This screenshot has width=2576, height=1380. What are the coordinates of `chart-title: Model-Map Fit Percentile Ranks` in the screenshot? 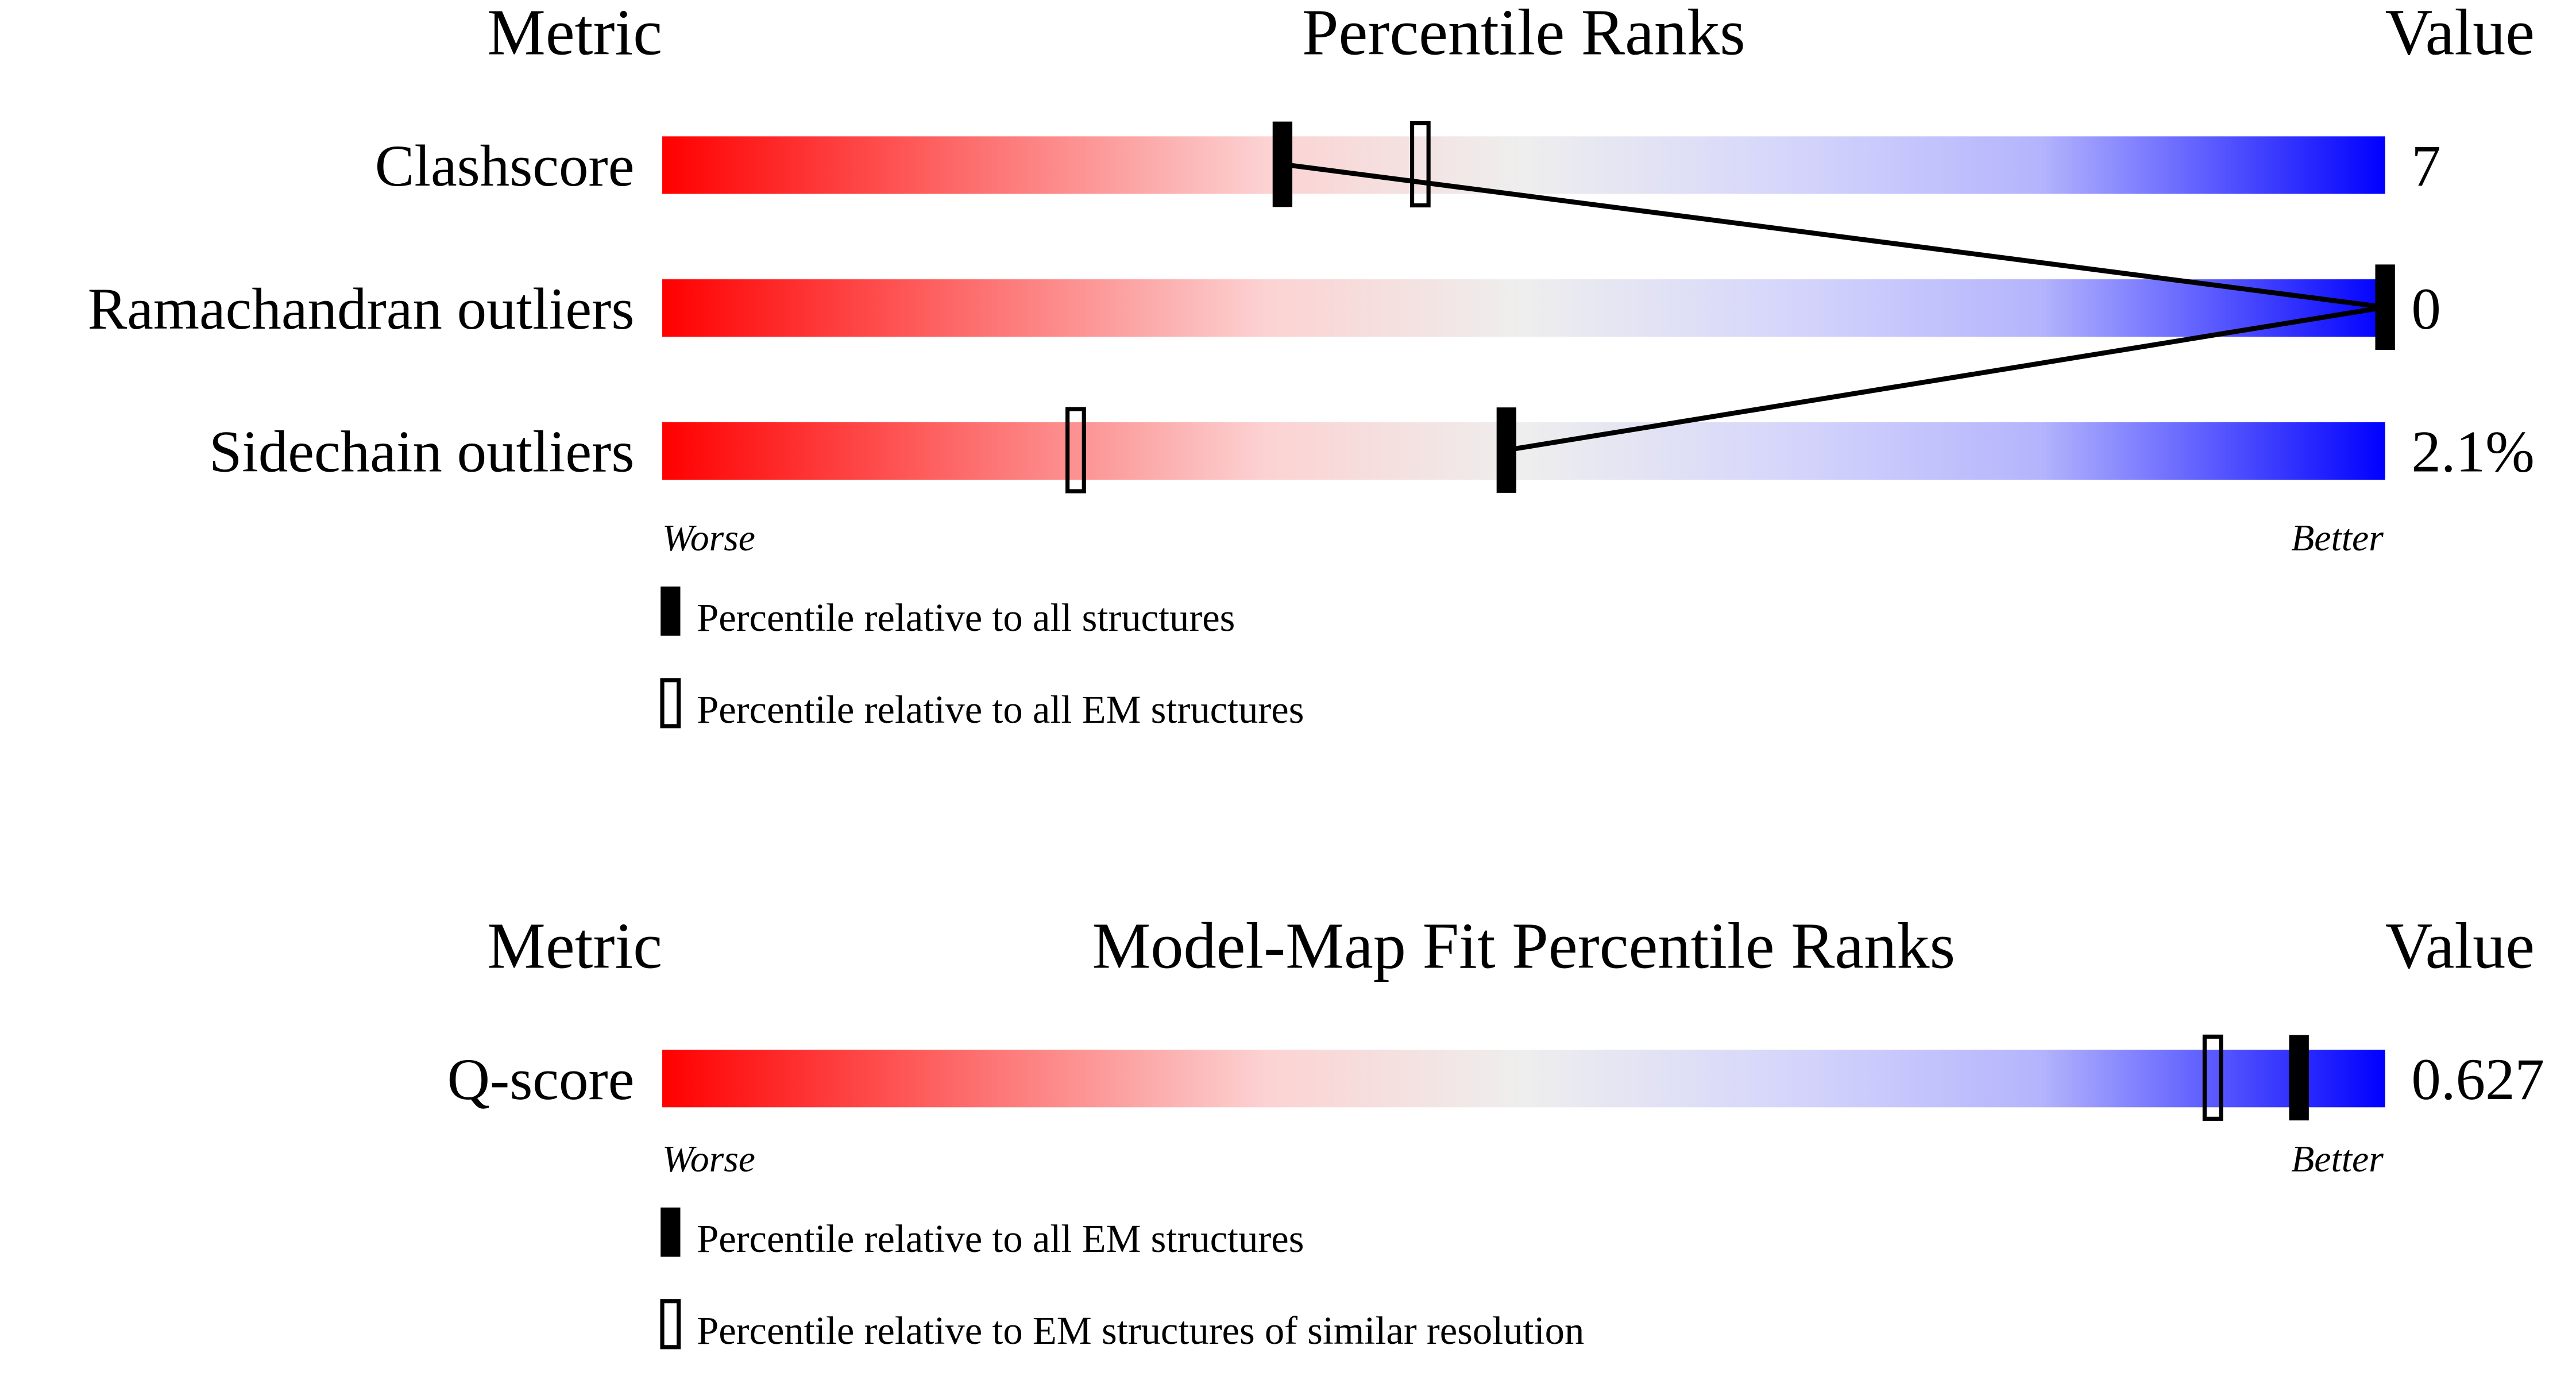 It's located at (1524, 945).